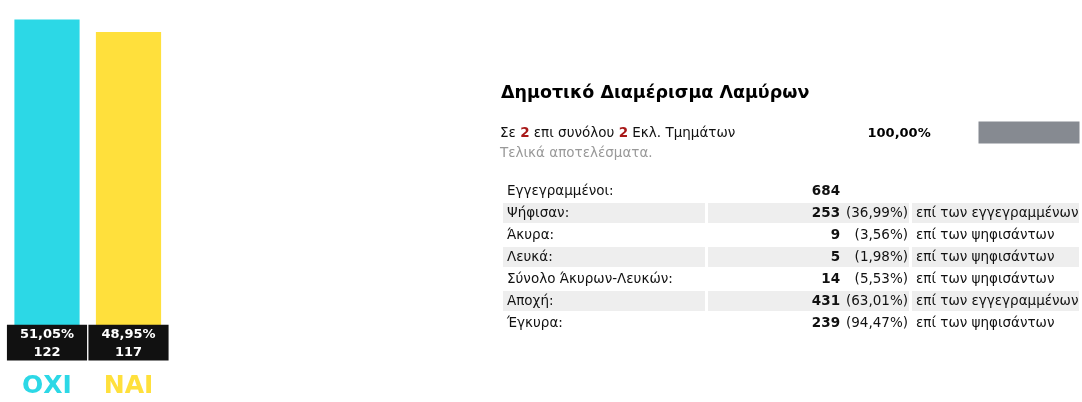  What do you see at coordinates (781, 234) in the screenshot?
I see `text: Άκυρα: 9 (3,56%) επί των ψηφισάντων` at bounding box center [781, 234].